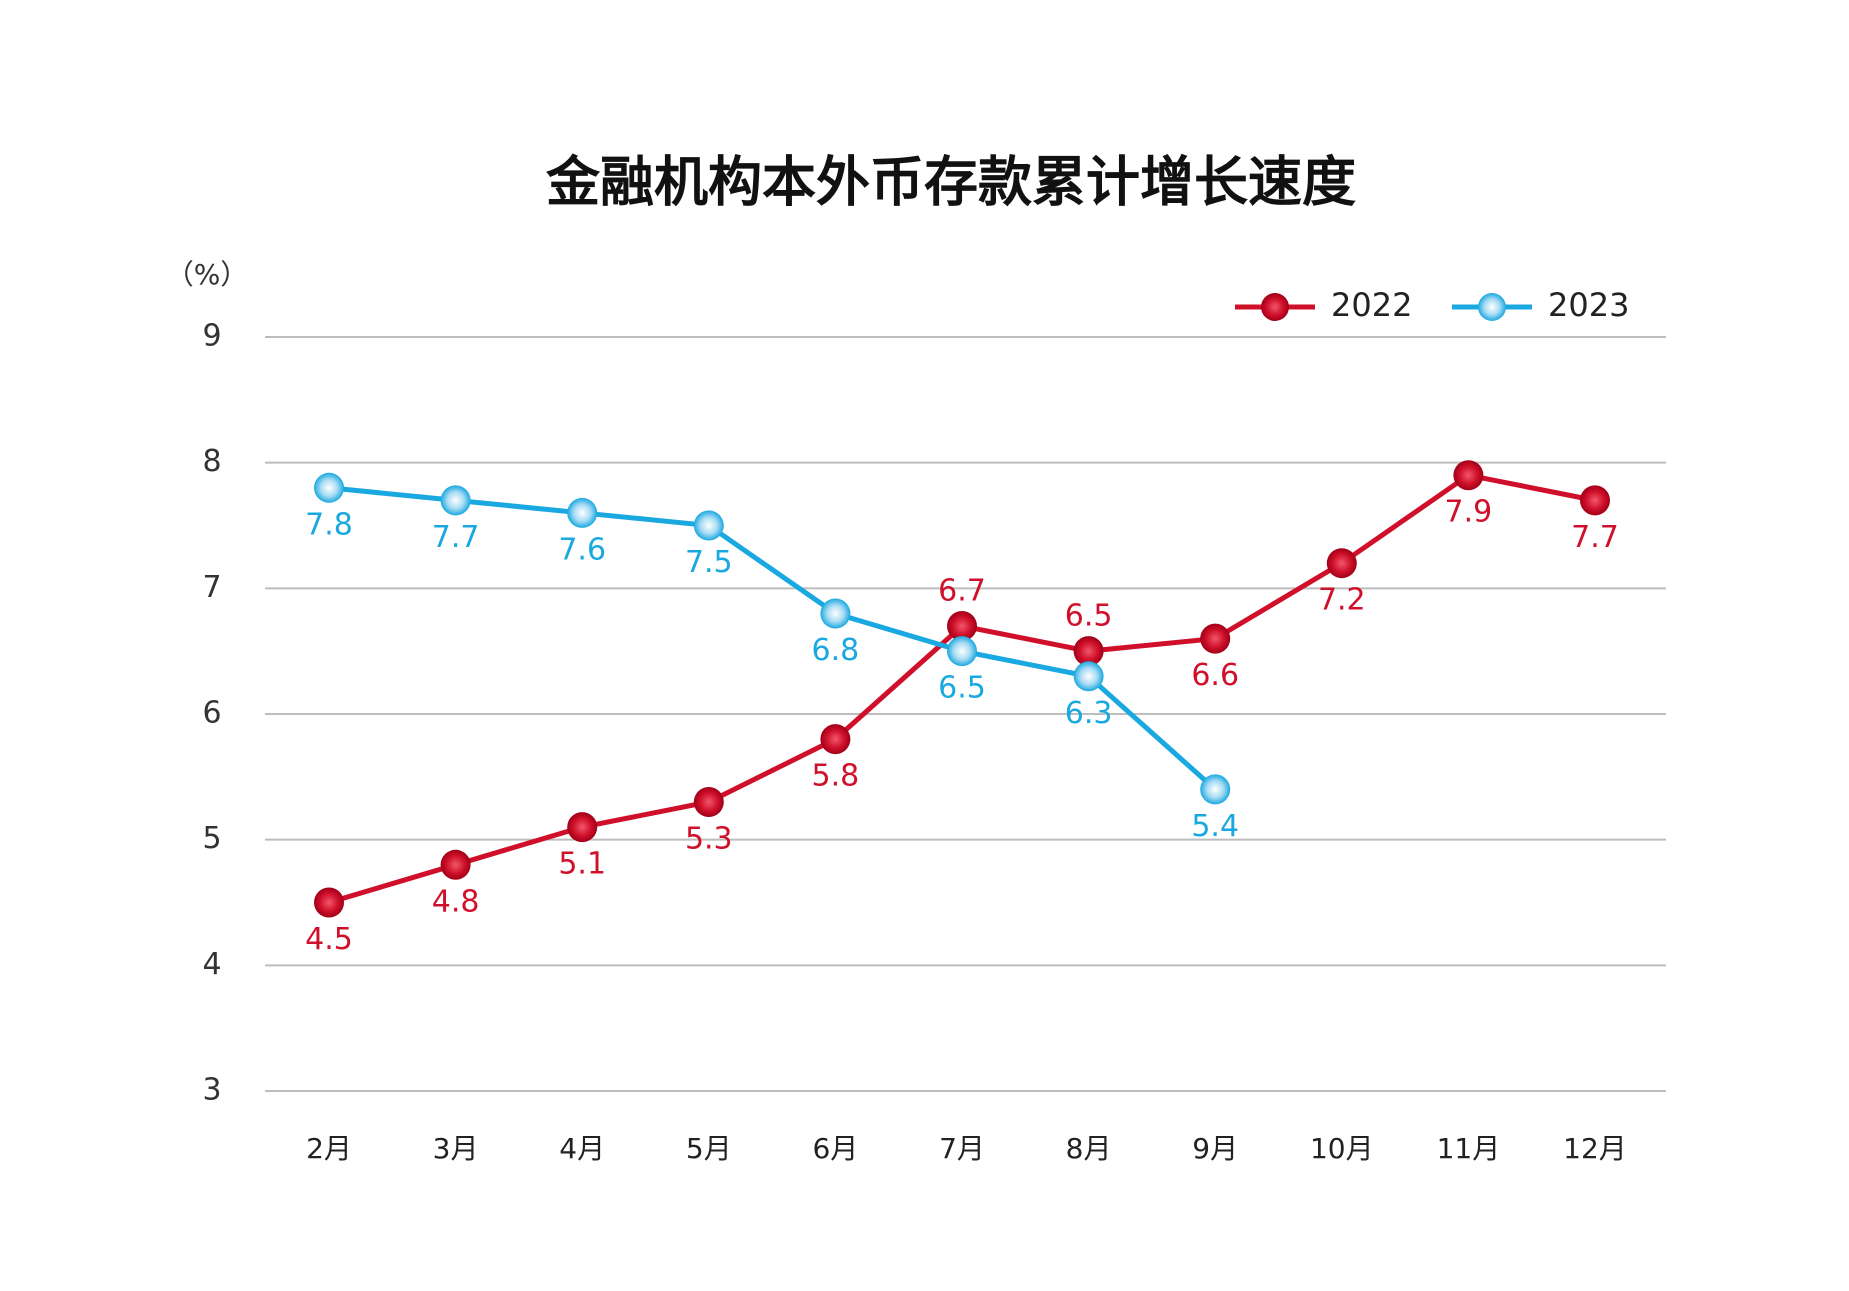 This screenshot has width=1849, height=1291. What do you see at coordinates (456, 1148) in the screenshot?
I see `x-tick-label: 3月` at bounding box center [456, 1148].